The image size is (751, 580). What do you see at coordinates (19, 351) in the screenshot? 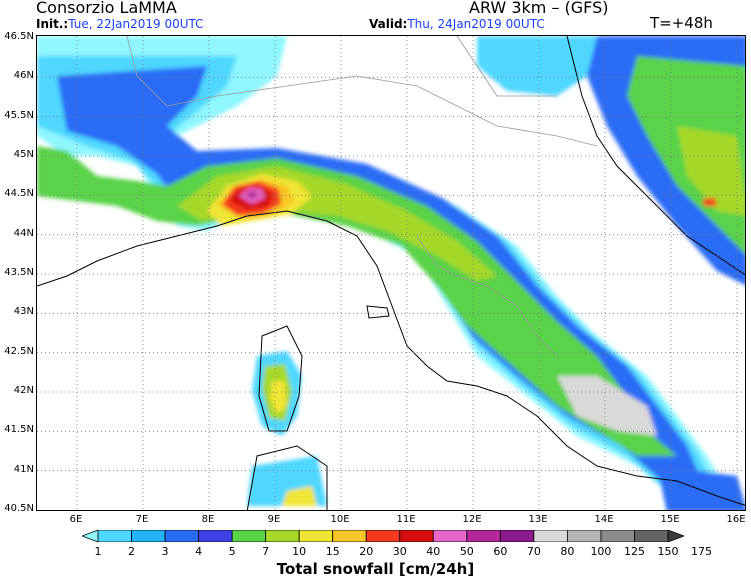
I see `lat-label: 42.5N` at bounding box center [19, 351].